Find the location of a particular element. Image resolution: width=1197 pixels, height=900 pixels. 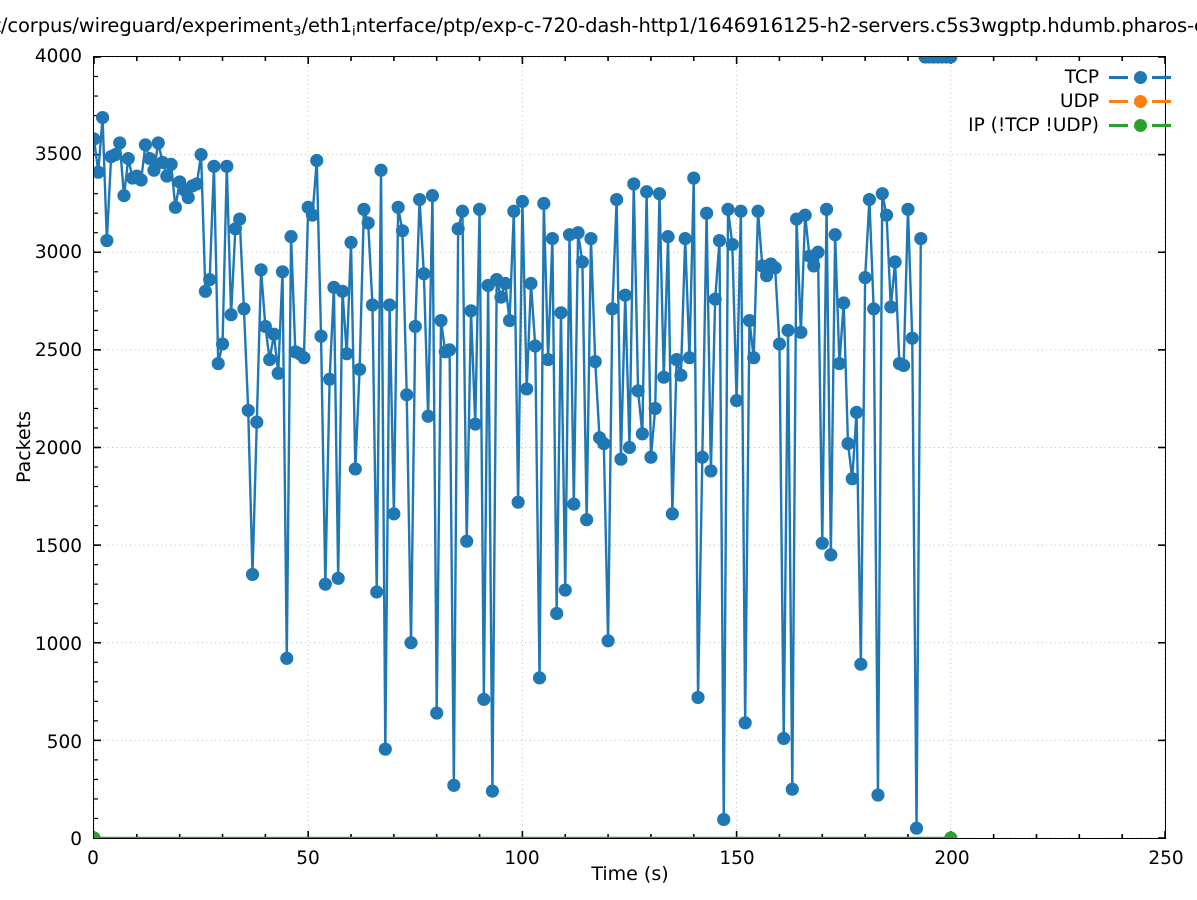

ytick-text: 4000 is located at coordinates (58, 56).